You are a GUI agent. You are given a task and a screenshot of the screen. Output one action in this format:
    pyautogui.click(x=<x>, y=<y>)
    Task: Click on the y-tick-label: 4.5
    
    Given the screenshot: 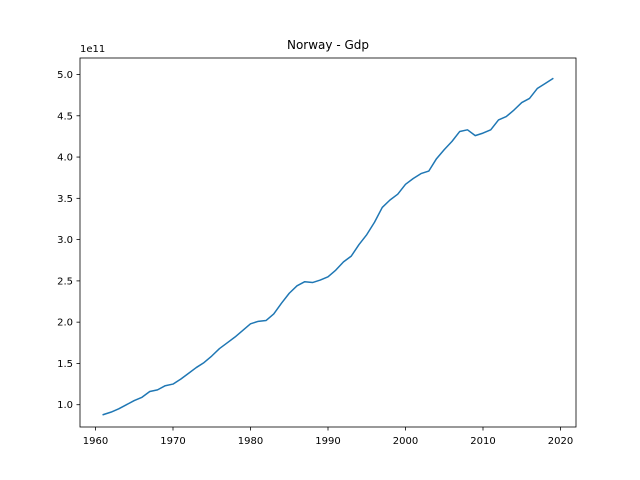 What is the action you would take?
    pyautogui.click(x=65, y=116)
    